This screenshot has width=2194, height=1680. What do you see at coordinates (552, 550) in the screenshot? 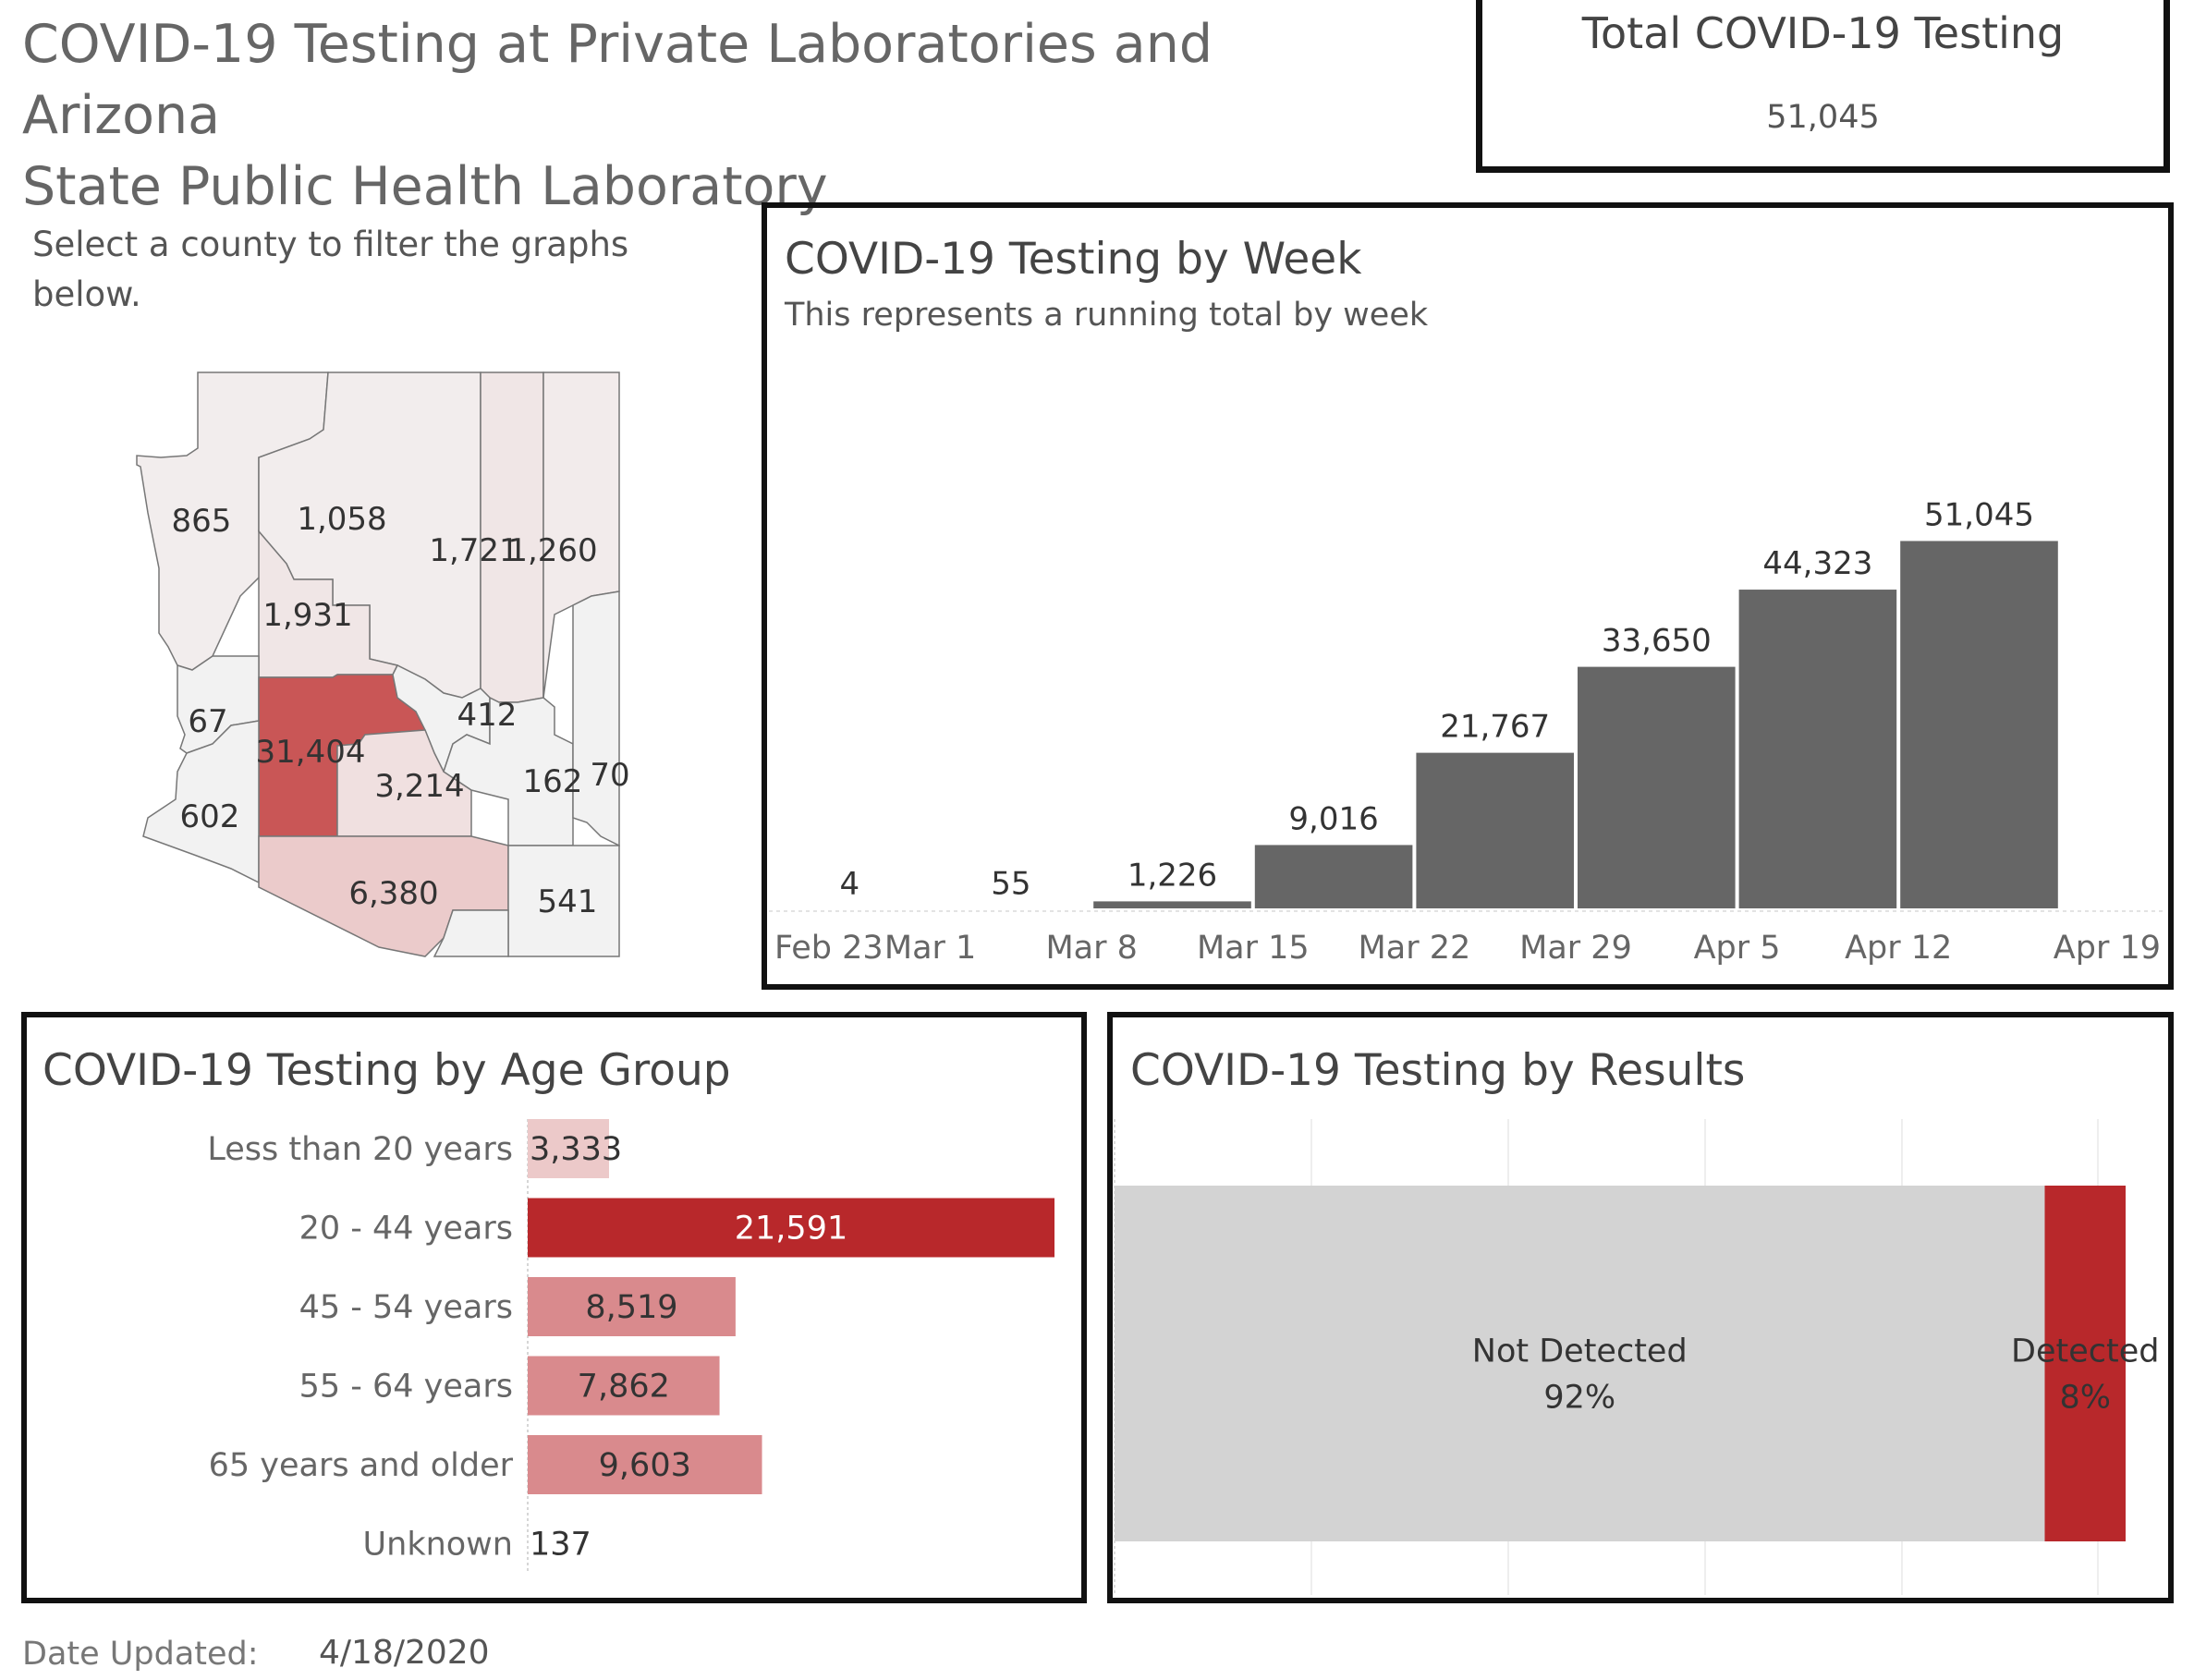
I see `county-label-apache: 1,260` at bounding box center [552, 550].